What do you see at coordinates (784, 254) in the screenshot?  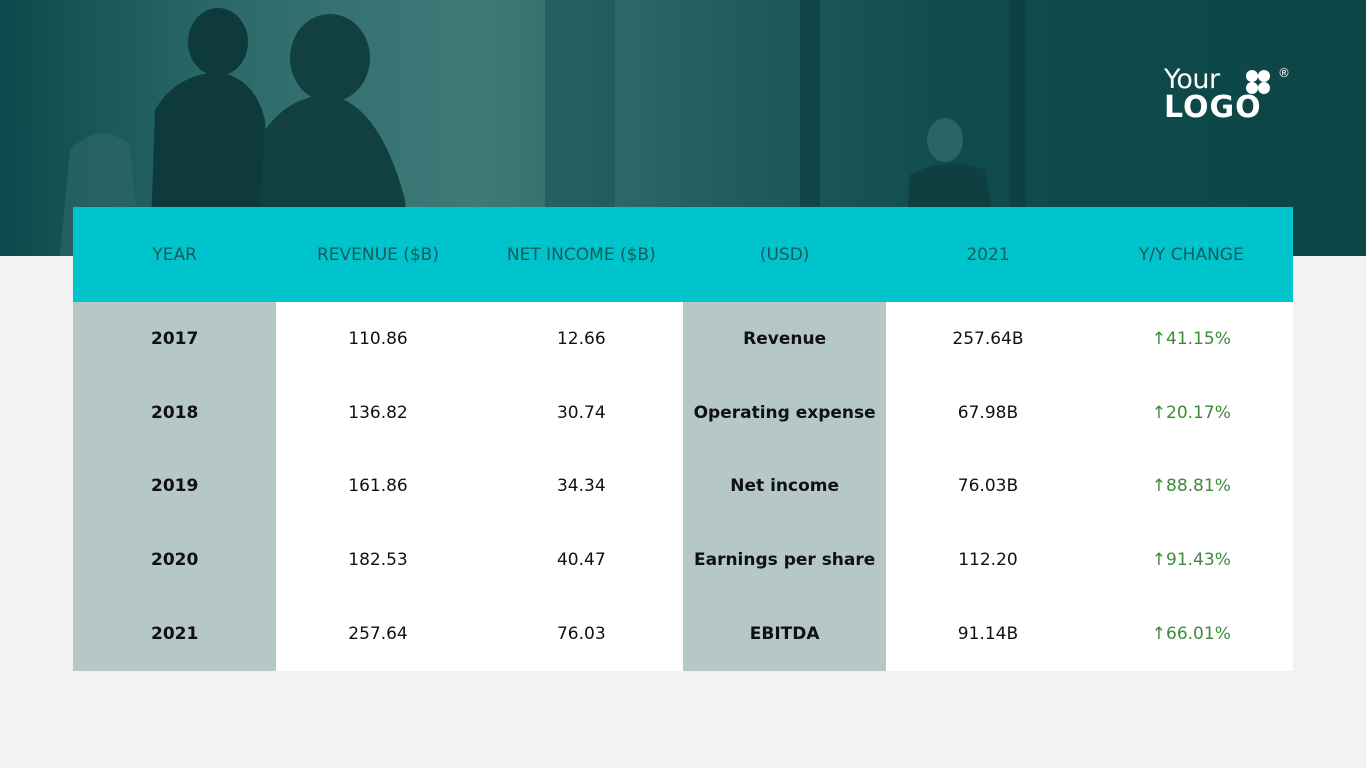 I see `header-cell: (USD)` at bounding box center [784, 254].